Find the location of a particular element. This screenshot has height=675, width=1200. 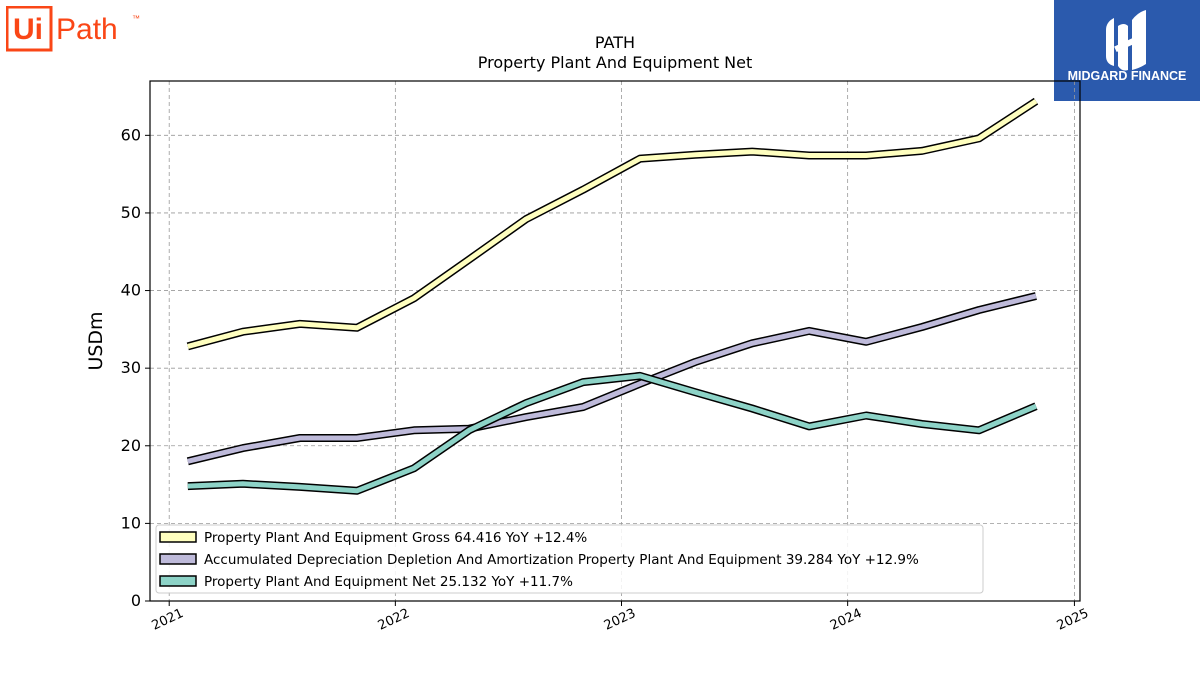

logo-text-ui: Ui is located at coordinates (28, 29).